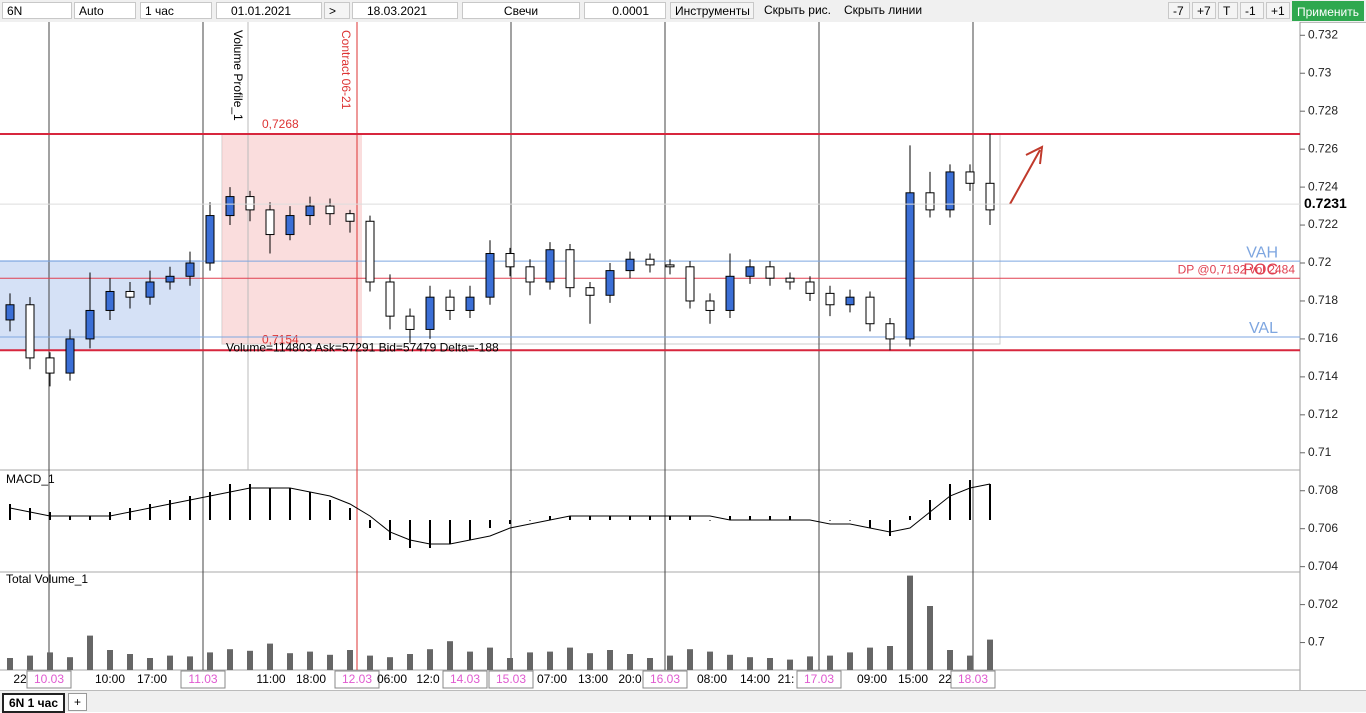 This screenshot has width=1366, height=713. What do you see at coordinates (625, 10) in the screenshot?
I see `tick: 0.0001` at bounding box center [625, 10].